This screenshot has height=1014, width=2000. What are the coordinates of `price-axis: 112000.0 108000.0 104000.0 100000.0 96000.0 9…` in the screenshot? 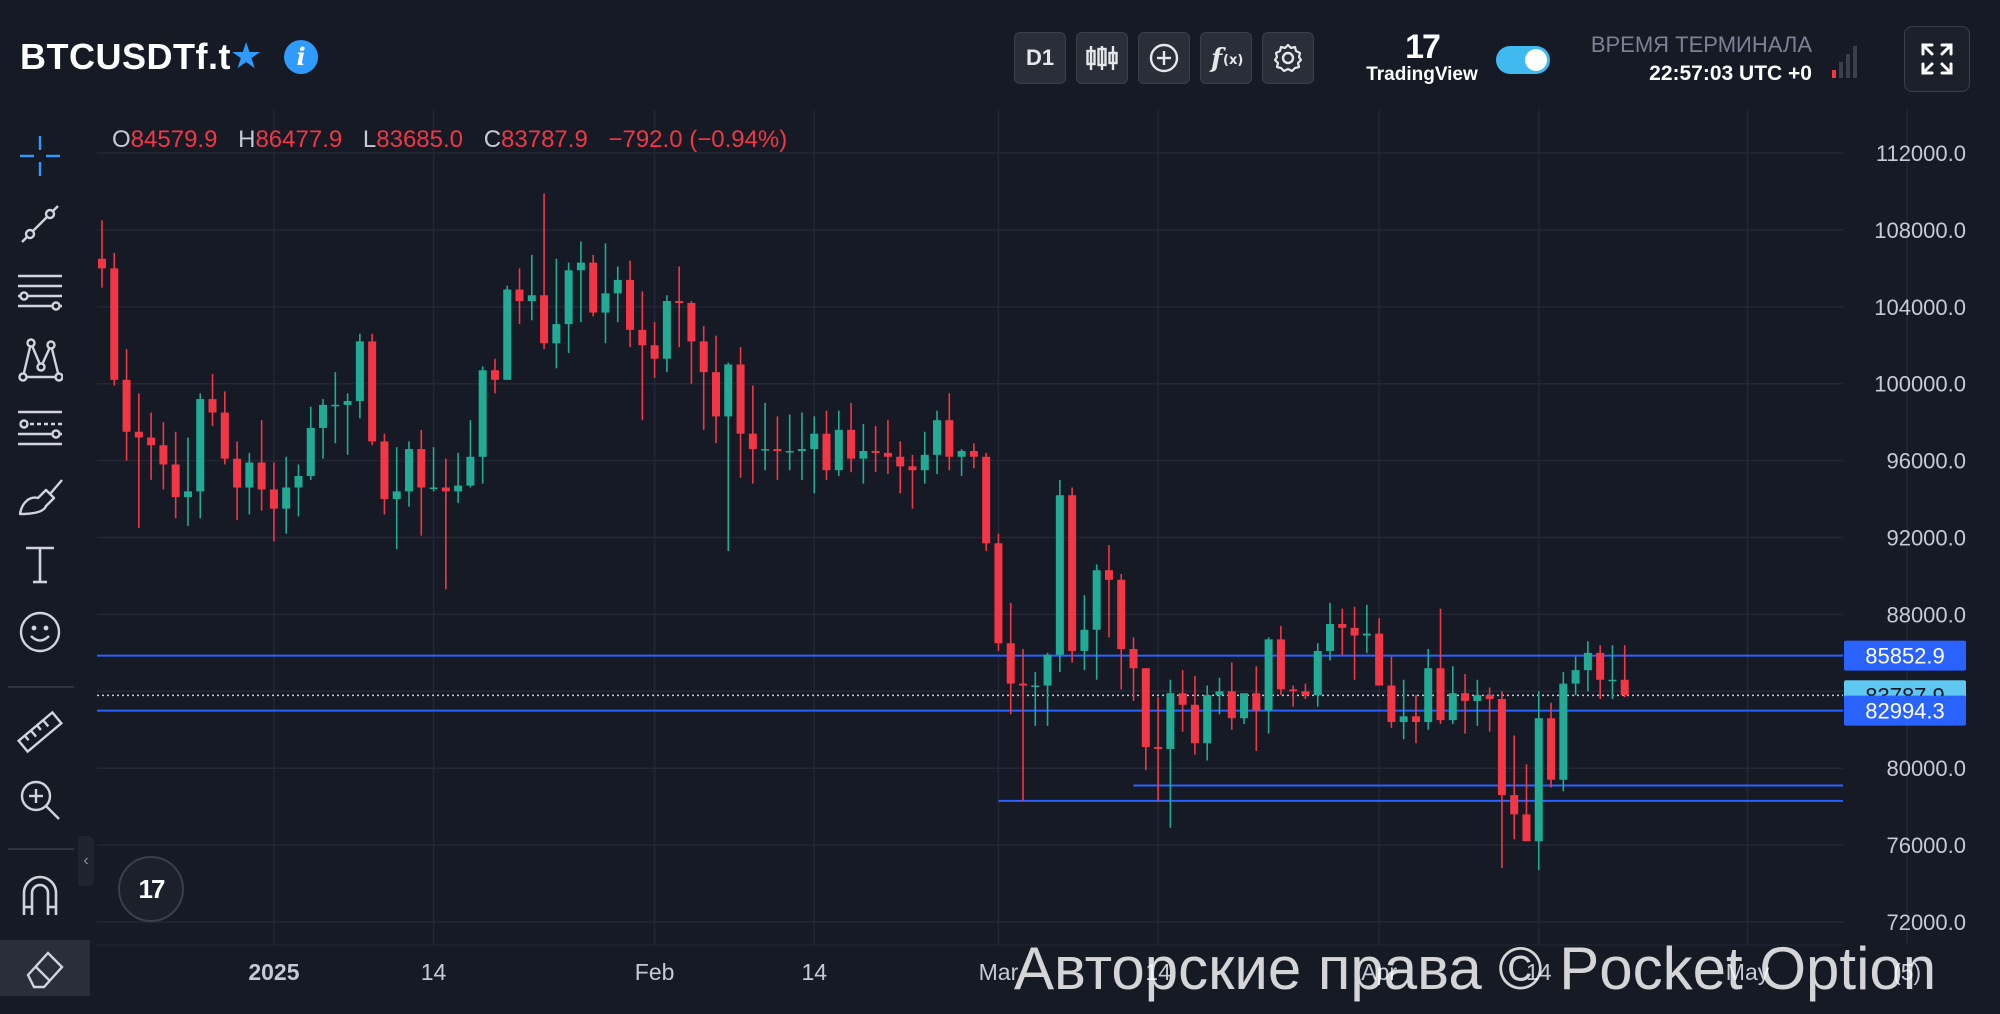 It's located at (1920, 538).